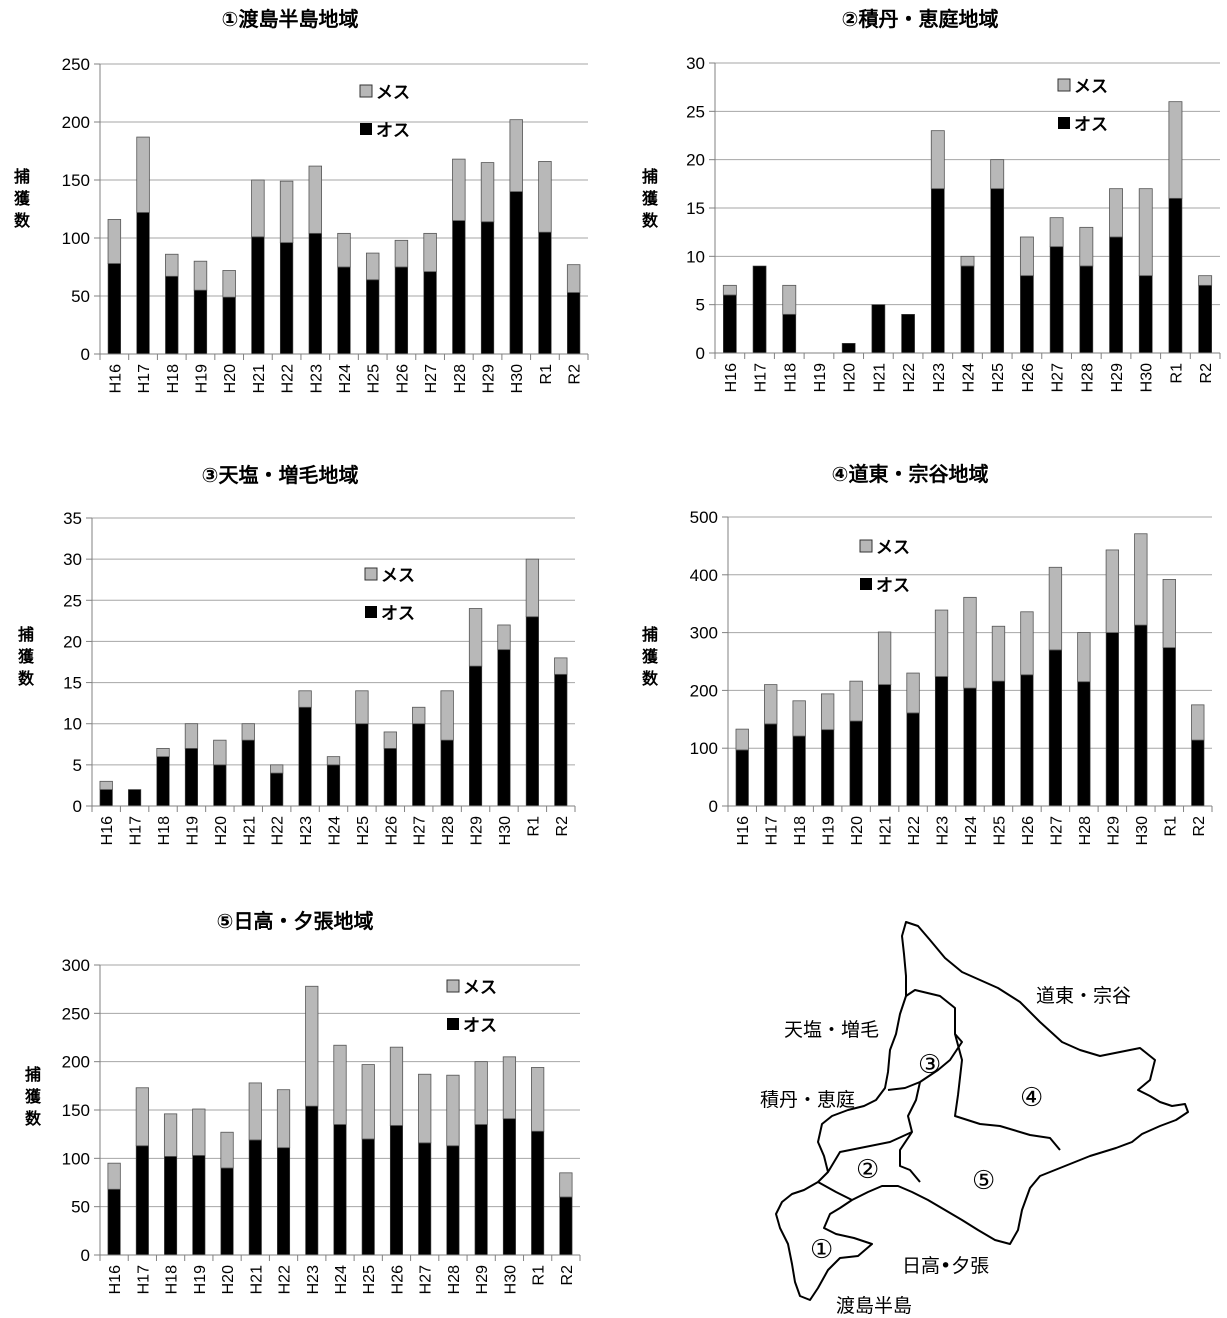 The image size is (1227, 1318). What do you see at coordinates (221, 830) in the screenshot?
I see `x-tick-label: H20` at bounding box center [221, 830].